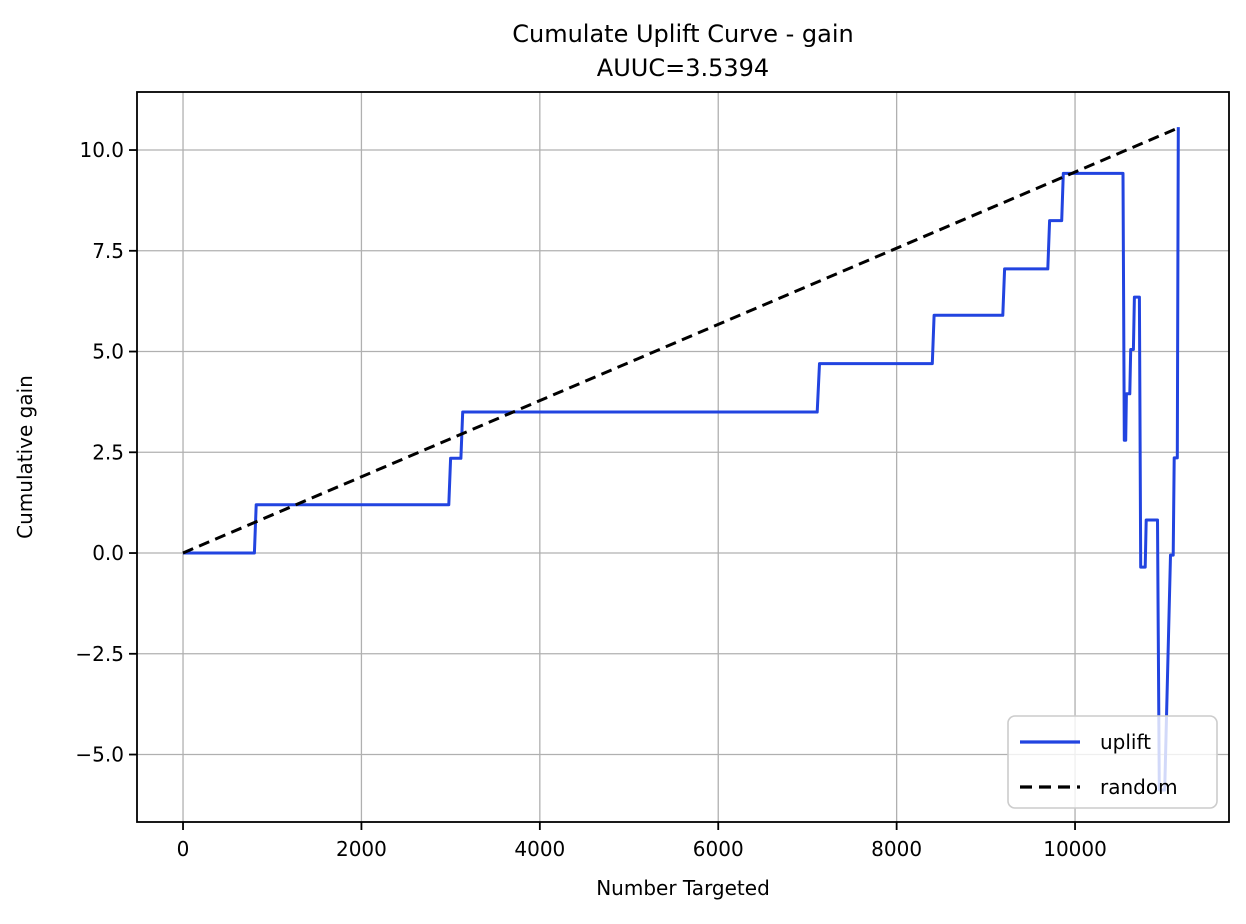  I want to click on y-tick-label: −5.0, so click(99, 755).